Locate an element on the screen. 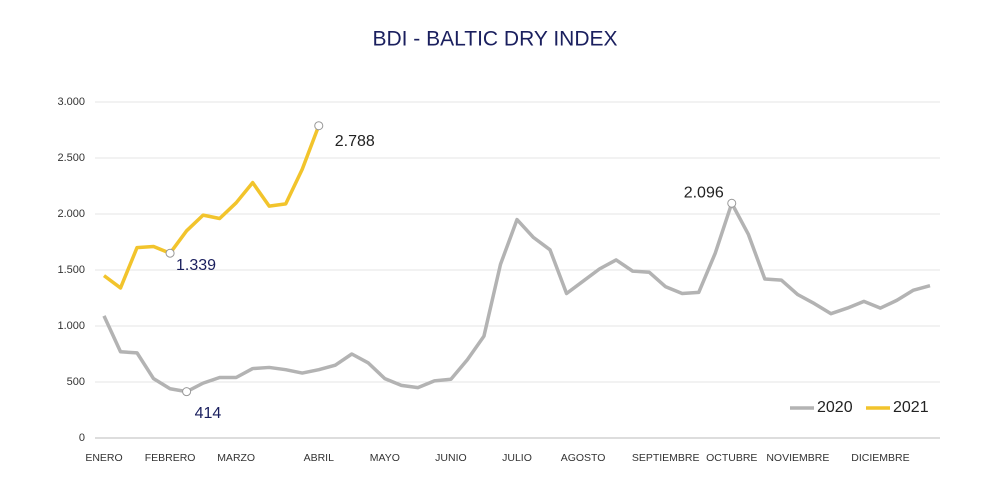  data-label: 2.788 is located at coordinates (355, 141).